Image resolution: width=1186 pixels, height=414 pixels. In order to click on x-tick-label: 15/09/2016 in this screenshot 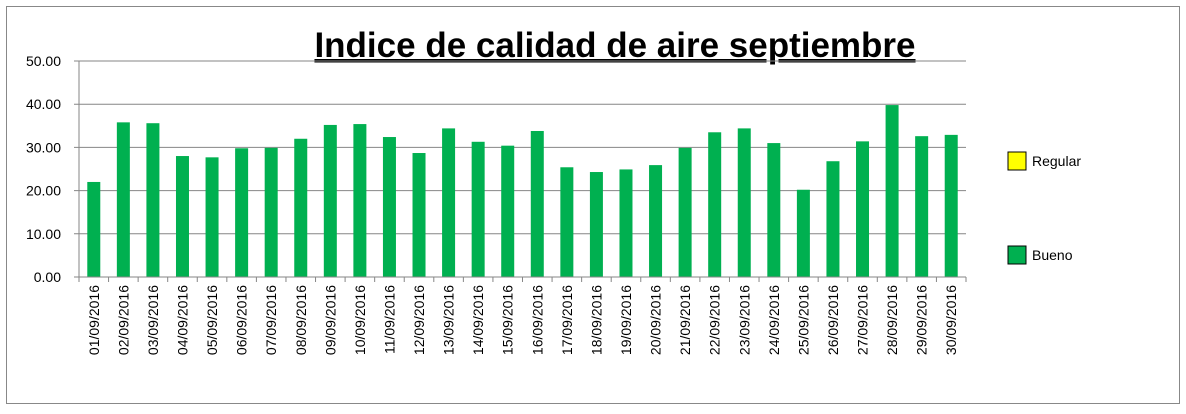, I will do `click(508, 320)`.